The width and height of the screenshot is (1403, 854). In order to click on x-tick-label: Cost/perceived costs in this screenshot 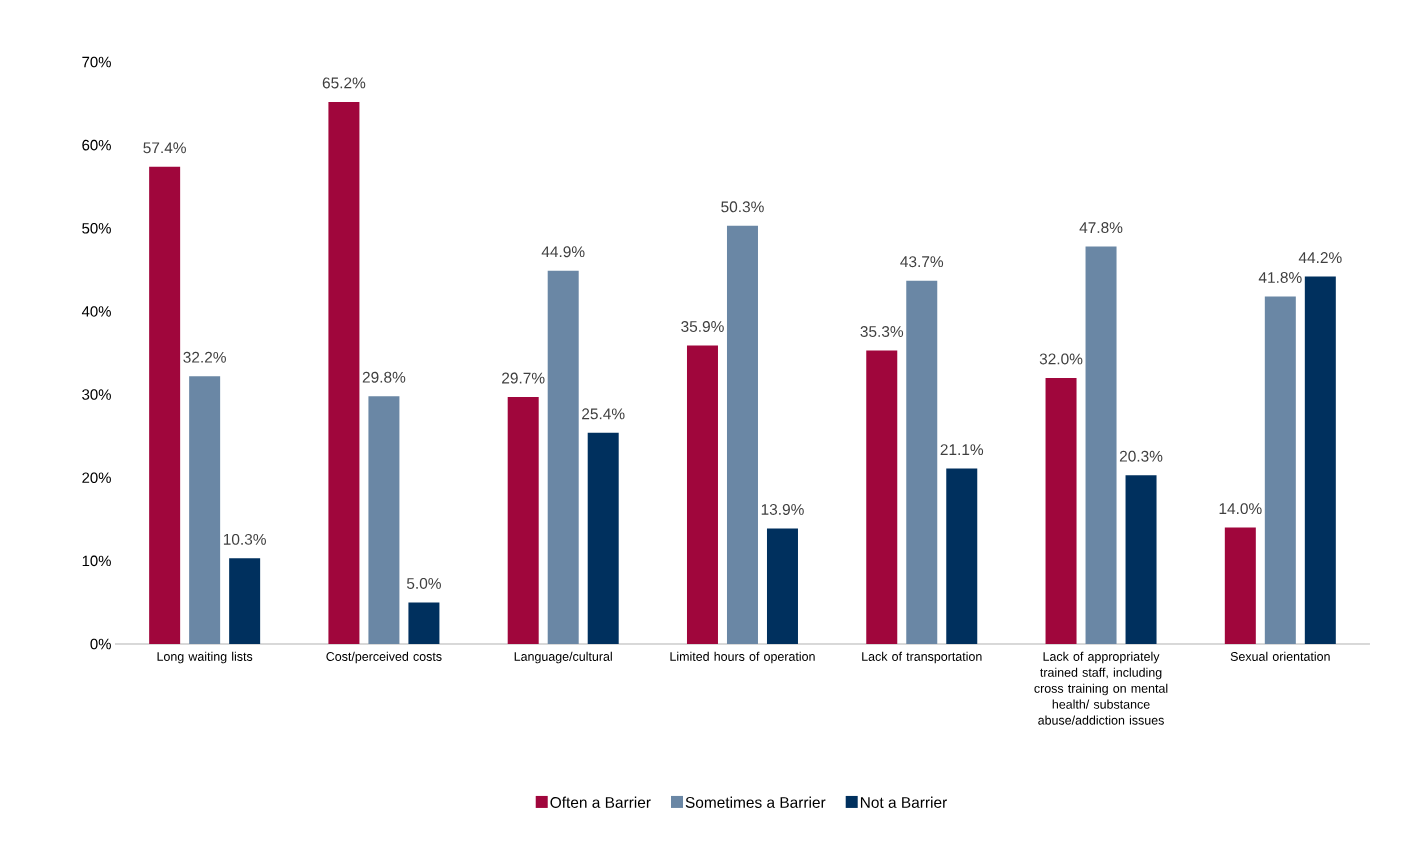, I will do `click(384, 657)`.